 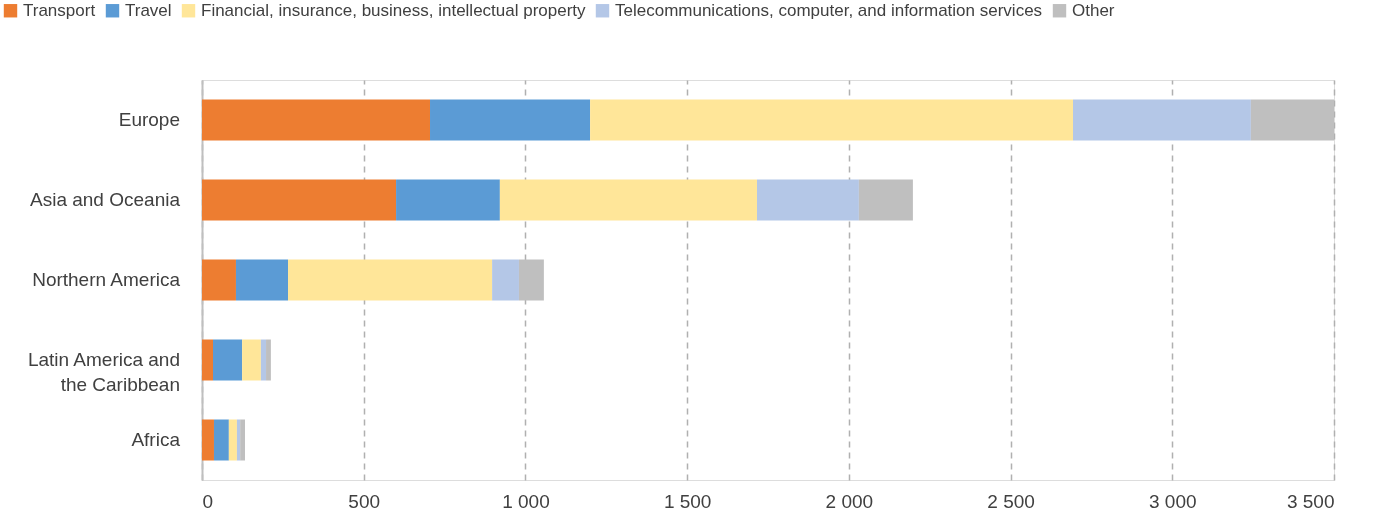 I want to click on x-tick-label: 0, so click(x=208, y=501).